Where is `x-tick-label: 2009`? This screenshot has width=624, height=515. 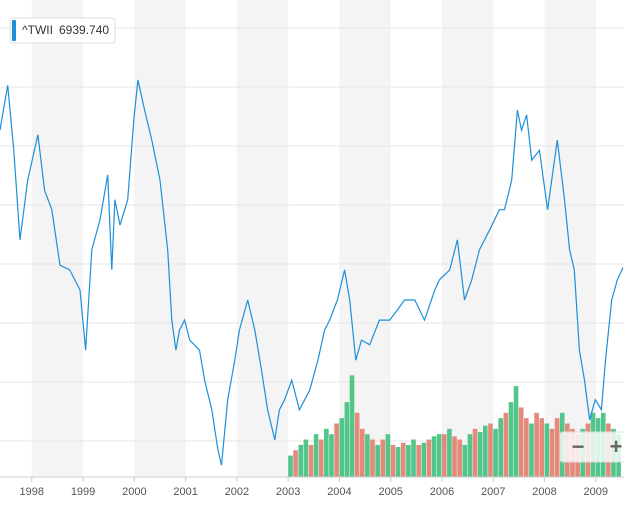
x-tick-label: 2009 is located at coordinates (596, 492).